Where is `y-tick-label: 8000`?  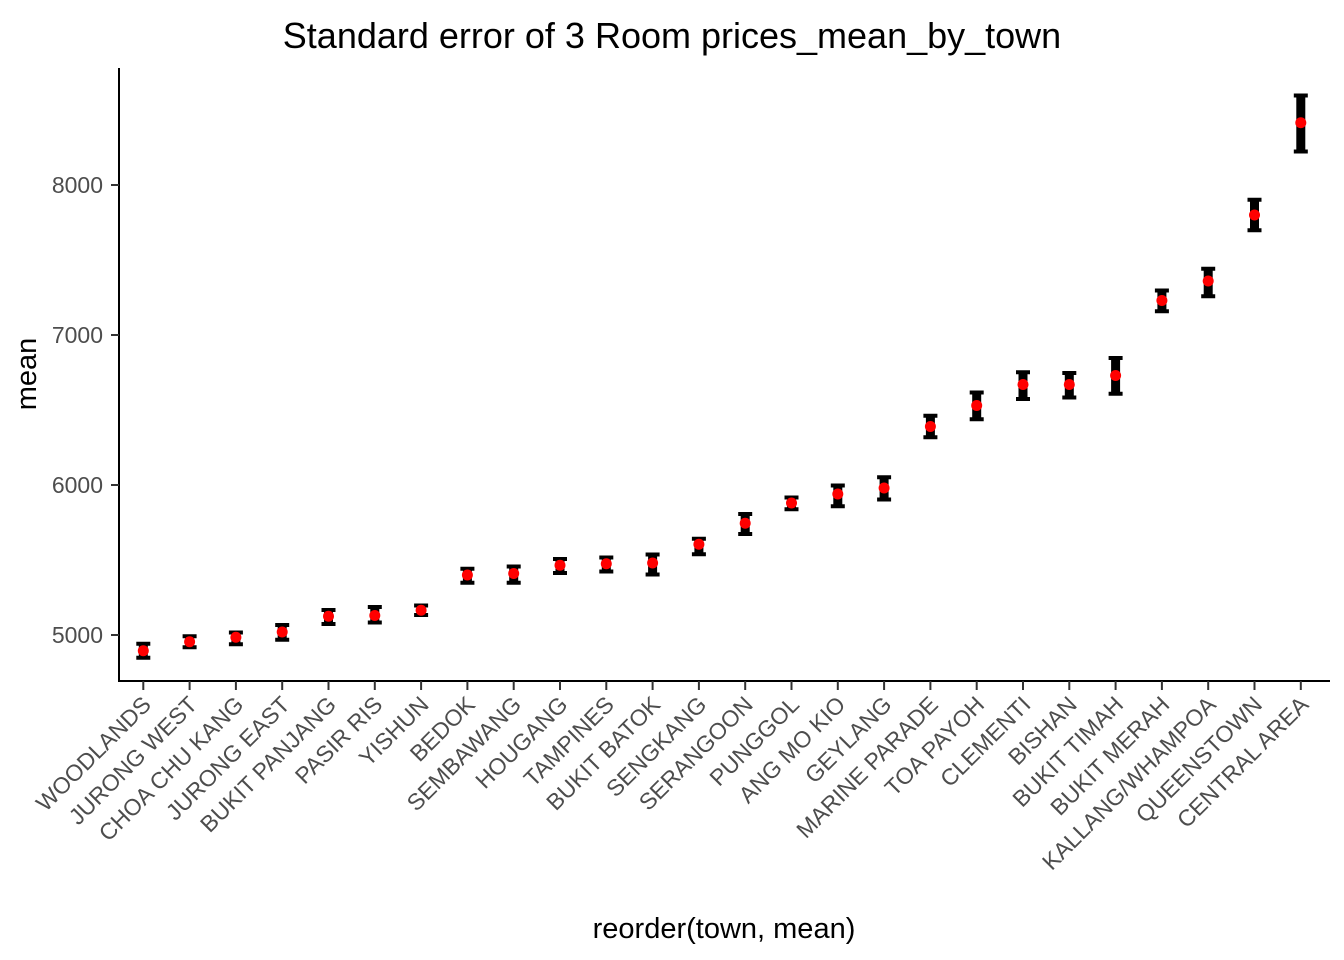 y-tick-label: 8000 is located at coordinates (77, 185).